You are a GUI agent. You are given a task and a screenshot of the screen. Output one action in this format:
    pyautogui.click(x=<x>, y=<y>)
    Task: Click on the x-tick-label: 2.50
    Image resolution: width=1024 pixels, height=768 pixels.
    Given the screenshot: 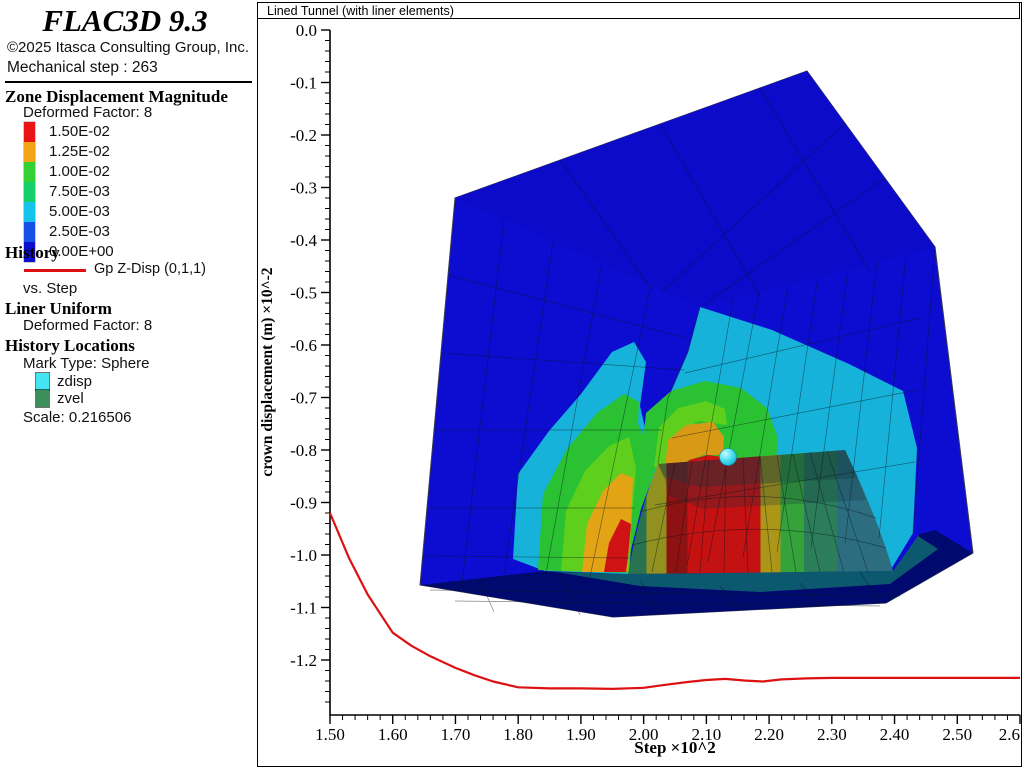 What is the action you would take?
    pyautogui.click(x=957, y=734)
    